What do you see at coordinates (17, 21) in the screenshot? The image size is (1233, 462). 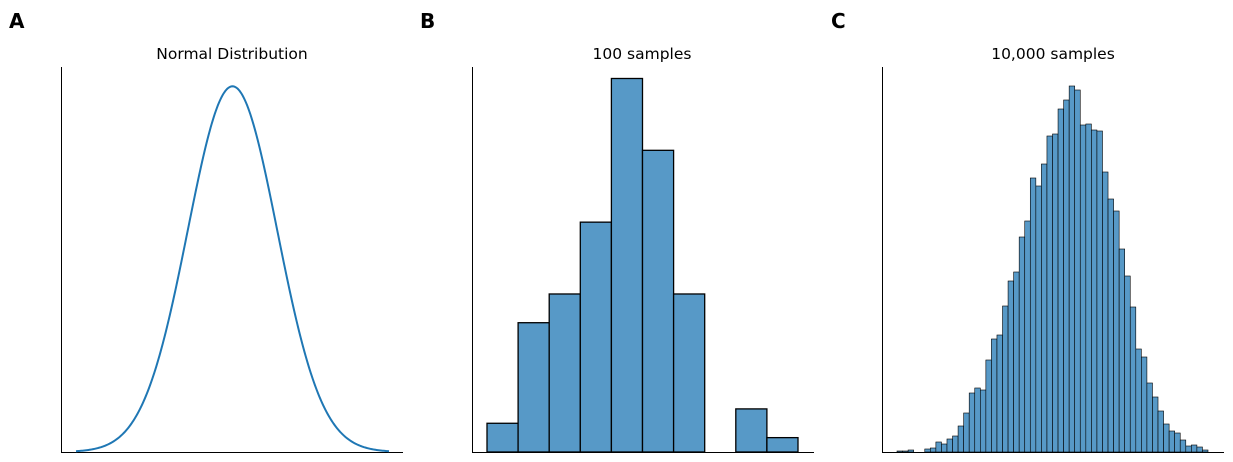 I see `panel-letter-a: A` at bounding box center [17, 21].